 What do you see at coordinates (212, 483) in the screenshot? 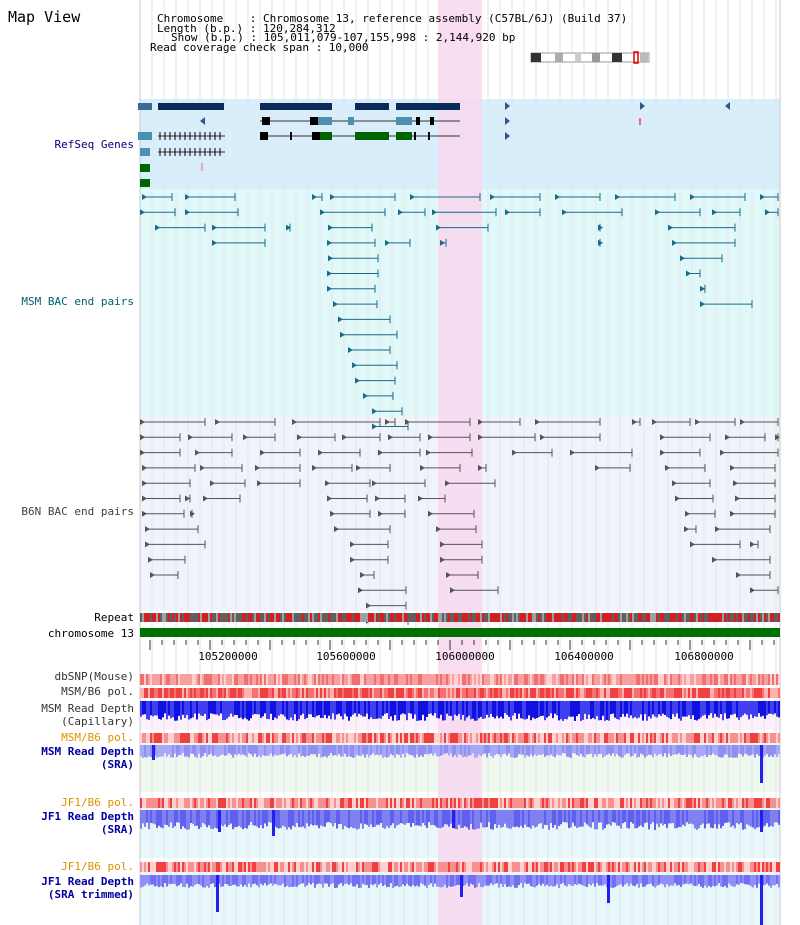
I see `b6n-bac-end` at bounding box center [212, 483].